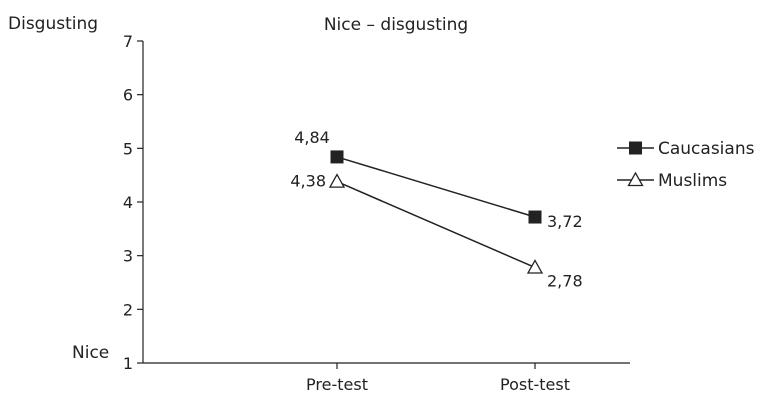 The image size is (764, 397). Describe the element at coordinates (692, 181) in the screenshot. I see `legend-label: Muslims` at that location.